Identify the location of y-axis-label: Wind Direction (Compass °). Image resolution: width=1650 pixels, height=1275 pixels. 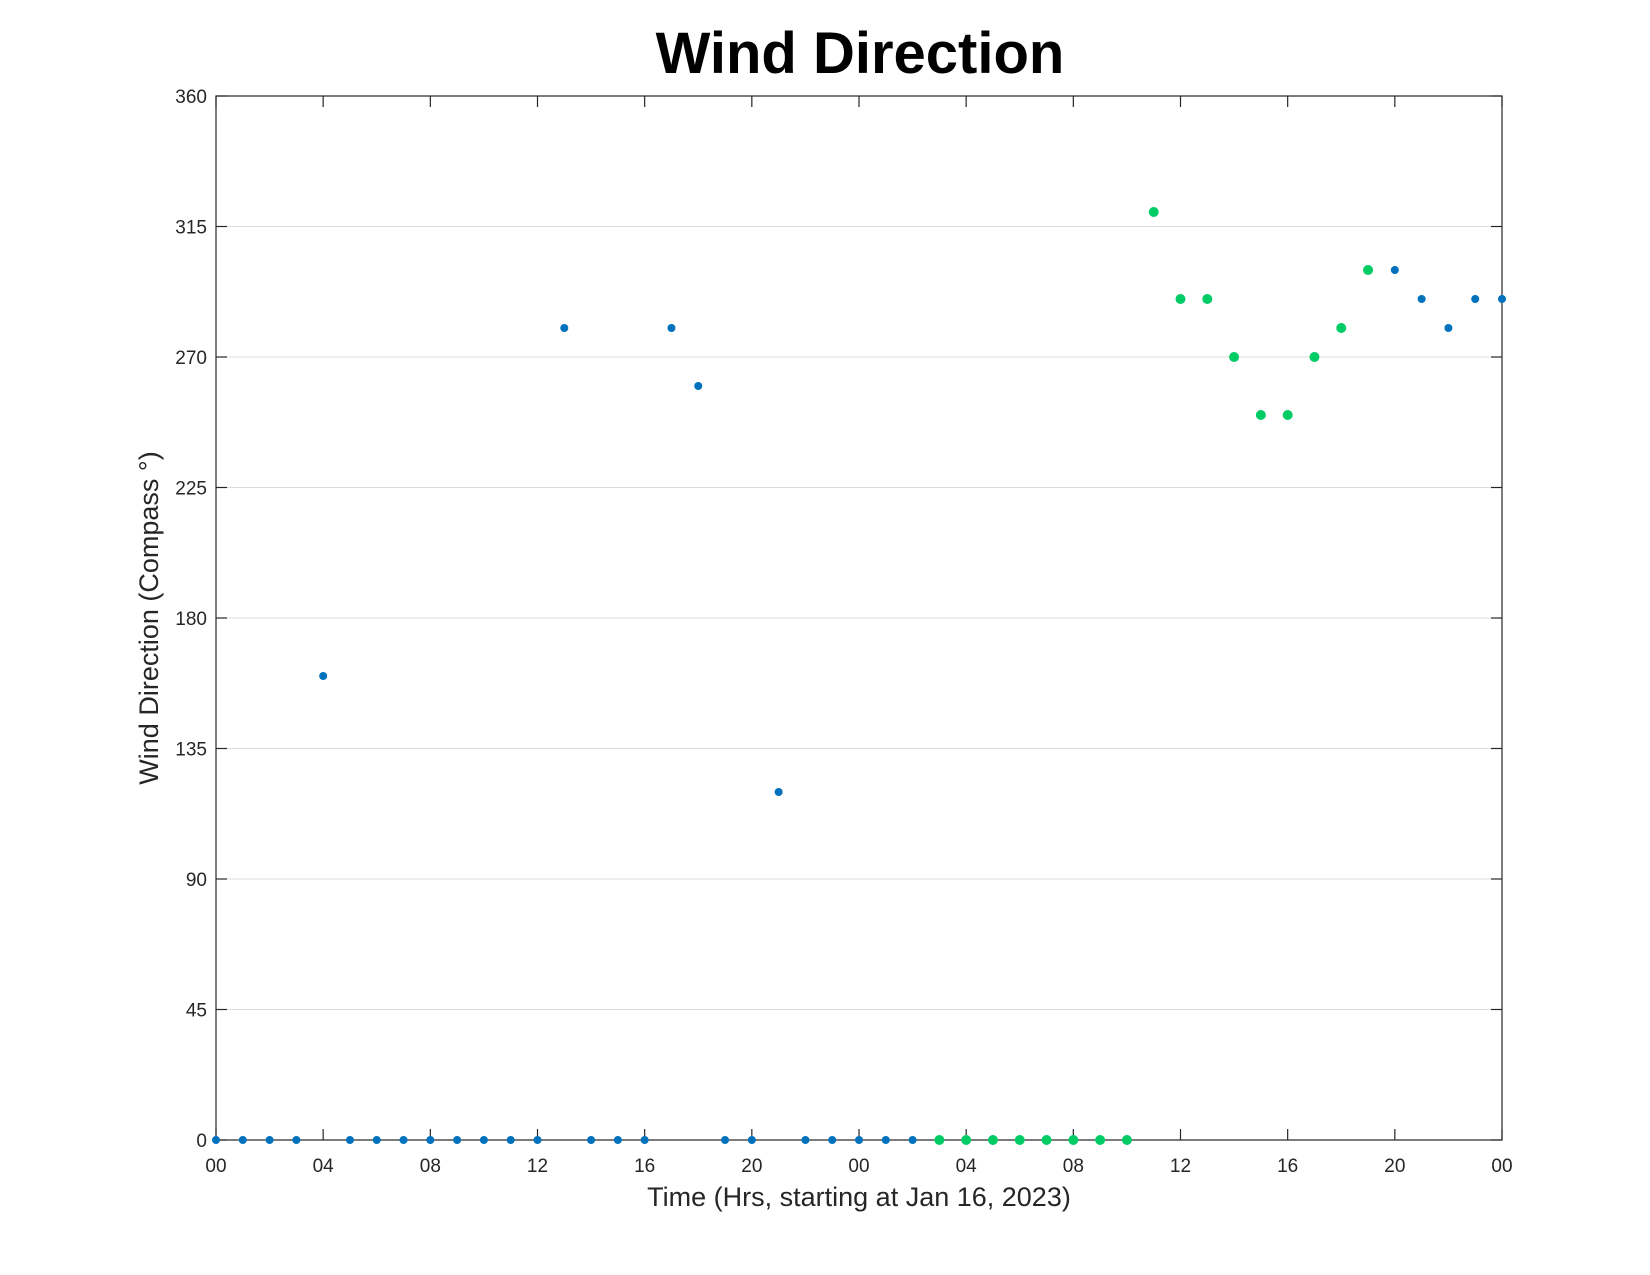
(149, 617).